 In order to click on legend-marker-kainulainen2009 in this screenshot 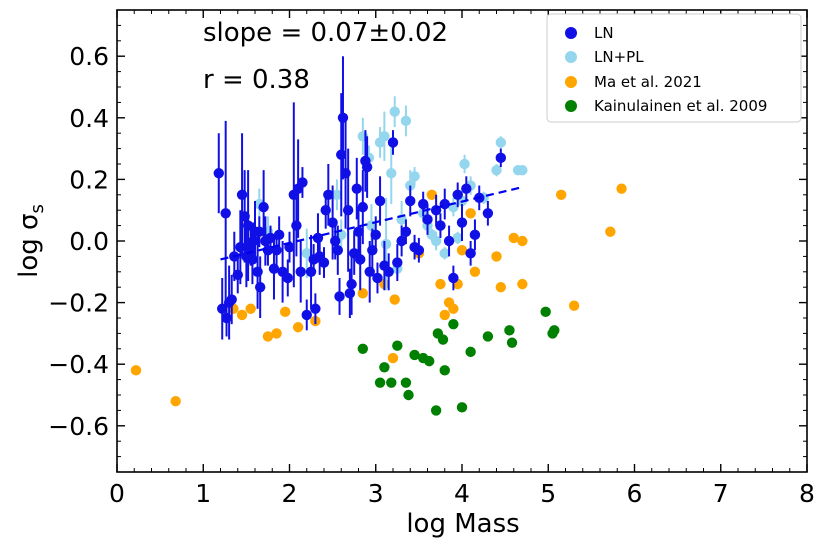, I will do `click(571, 106)`.